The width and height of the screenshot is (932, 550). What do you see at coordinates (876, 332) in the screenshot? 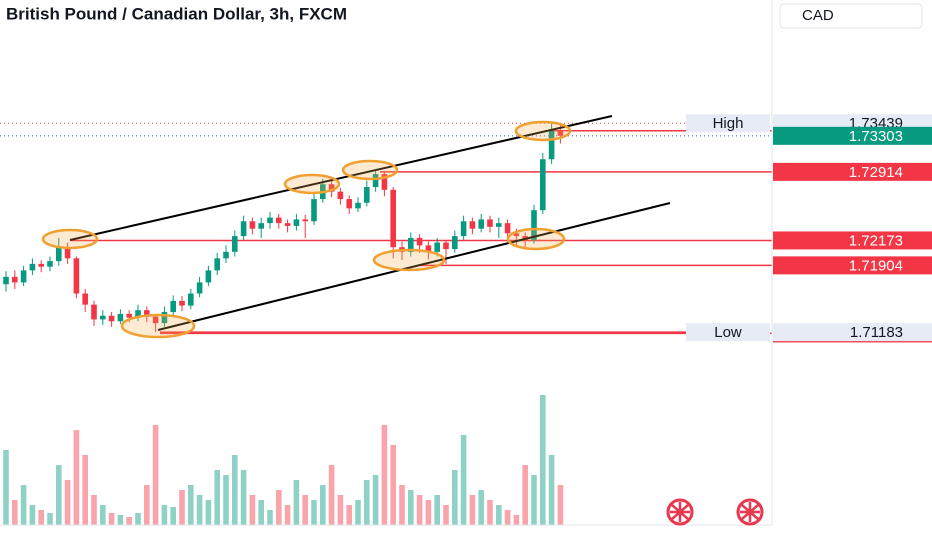
I see `marker-value: 1.71183` at bounding box center [876, 332].